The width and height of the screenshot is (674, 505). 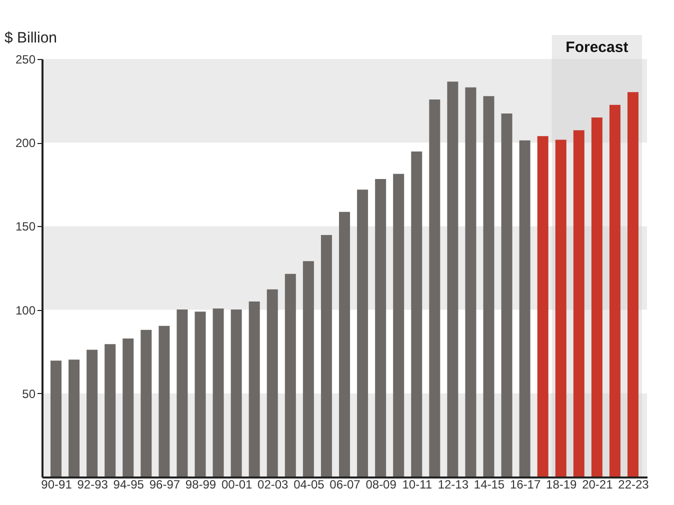 What do you see at coordinates (31, 38) in the screenshot?
I see `y-axis-title: $ Billion` at bounding box center [31, 38].